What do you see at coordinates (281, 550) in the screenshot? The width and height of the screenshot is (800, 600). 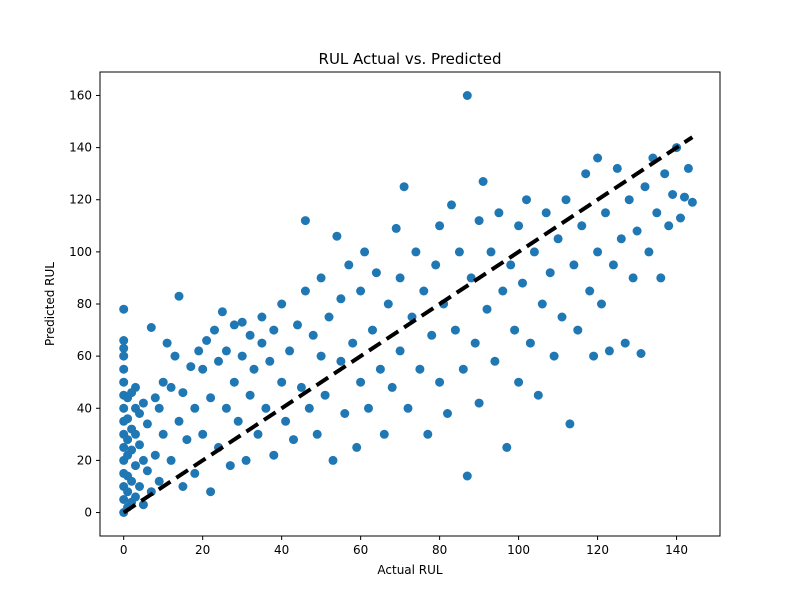 I see `x-tick-label: 40` at bounding box center [281, 550].